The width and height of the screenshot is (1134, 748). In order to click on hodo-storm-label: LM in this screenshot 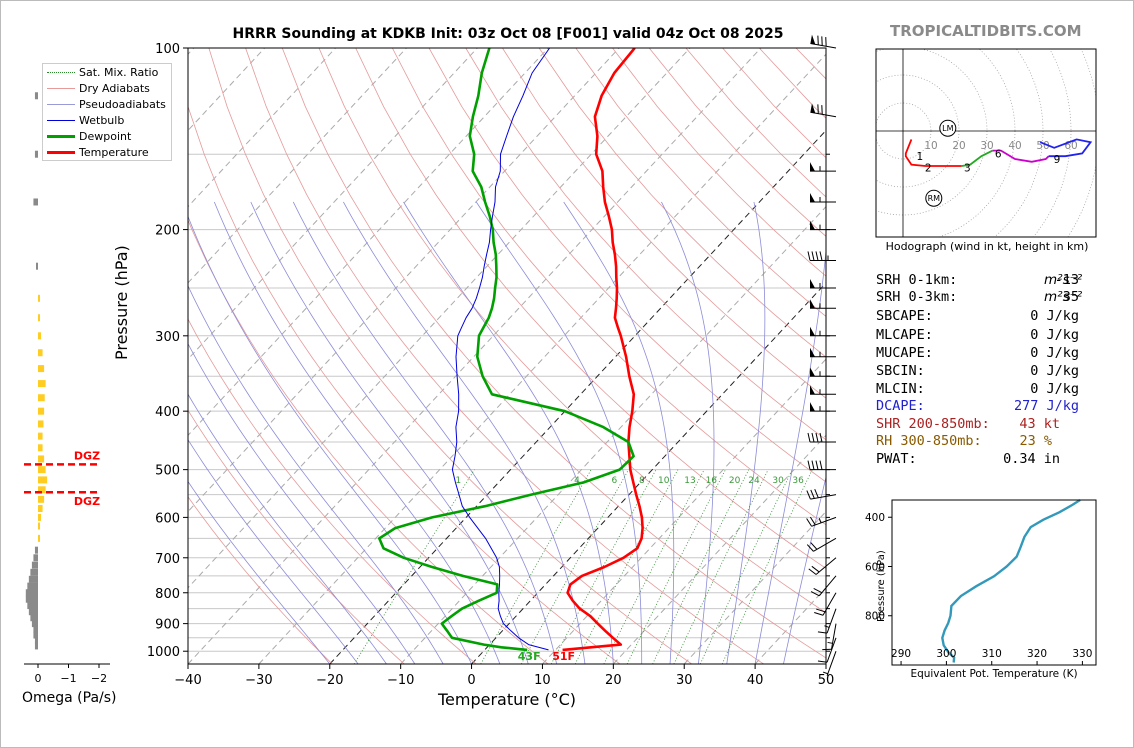, I will do `click(947, 128)`.